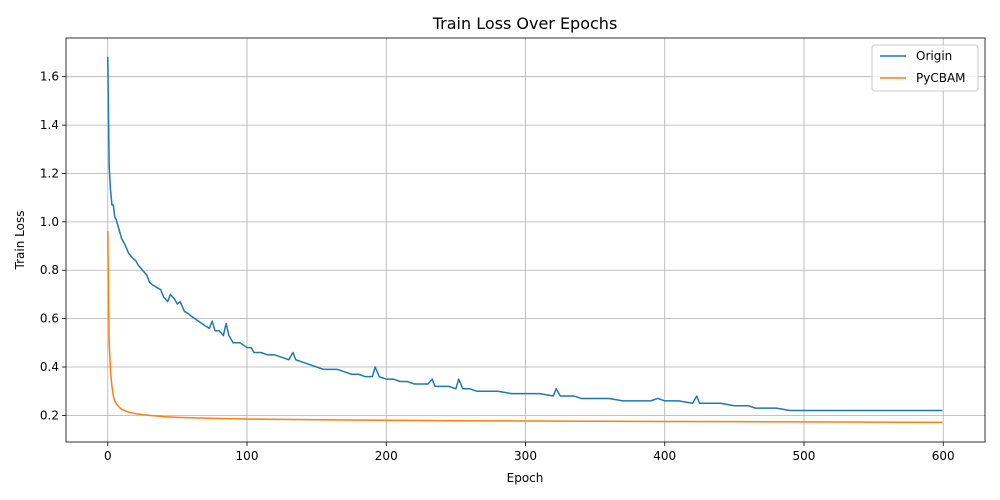 This screenshot has height=500, width=1000. Describe the element at coordinates (49, 222) in the screenshot. I see `y-tick-label: 1.0` at that location.